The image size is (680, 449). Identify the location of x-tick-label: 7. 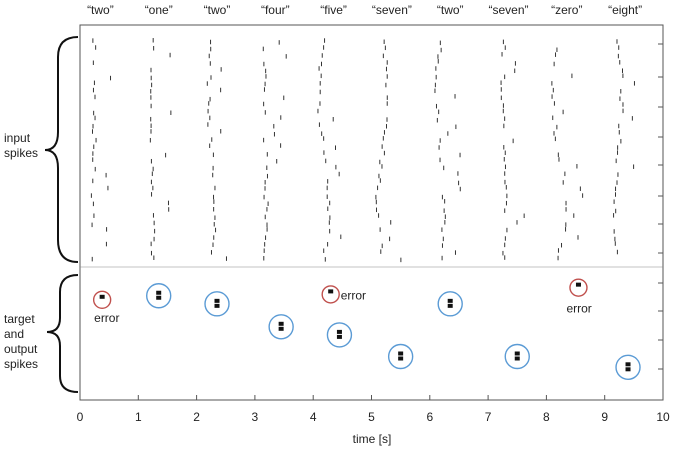
(488, 417).